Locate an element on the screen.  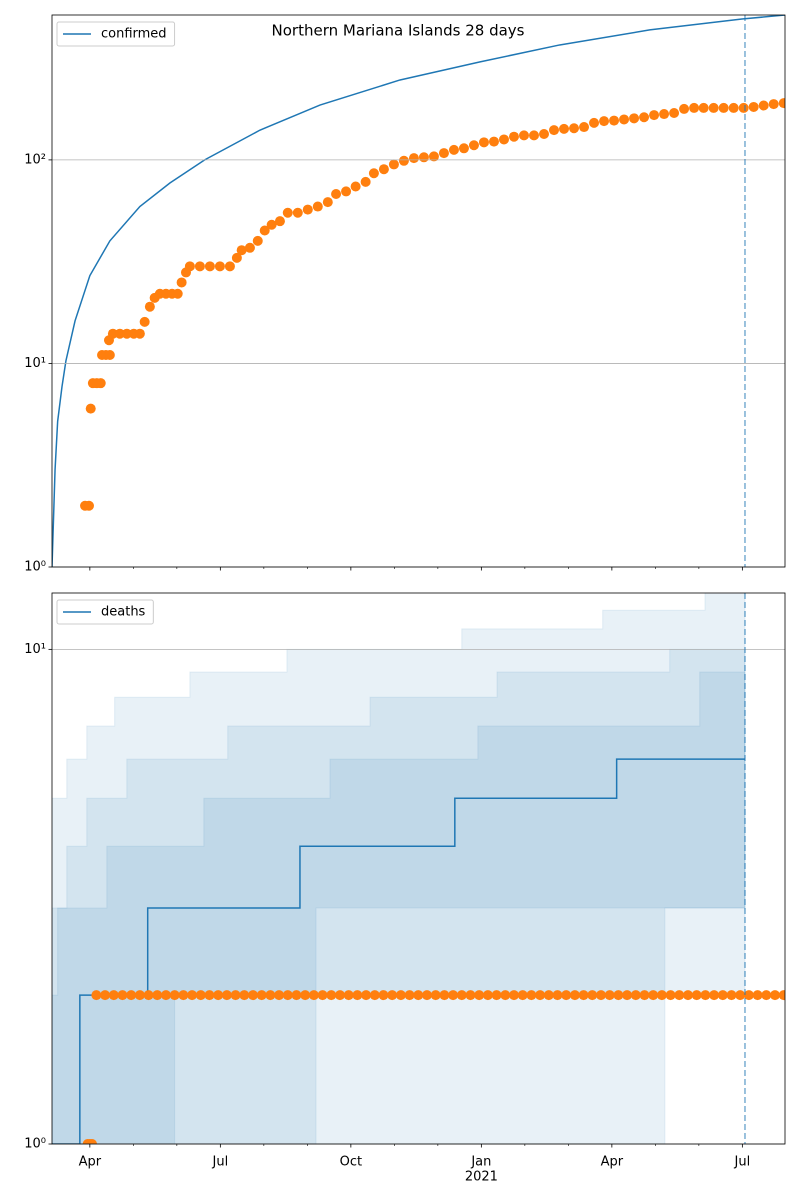
x-tick-label: Jul is located at coordinates (220, 1162).